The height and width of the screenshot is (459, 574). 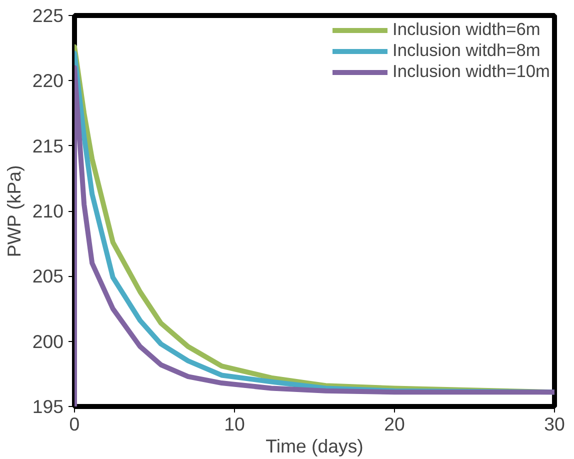 What do you see at coordinates (48, 341) in the screenshot?
I see `y-tick-label: 200` at bounding box center [48, 341].